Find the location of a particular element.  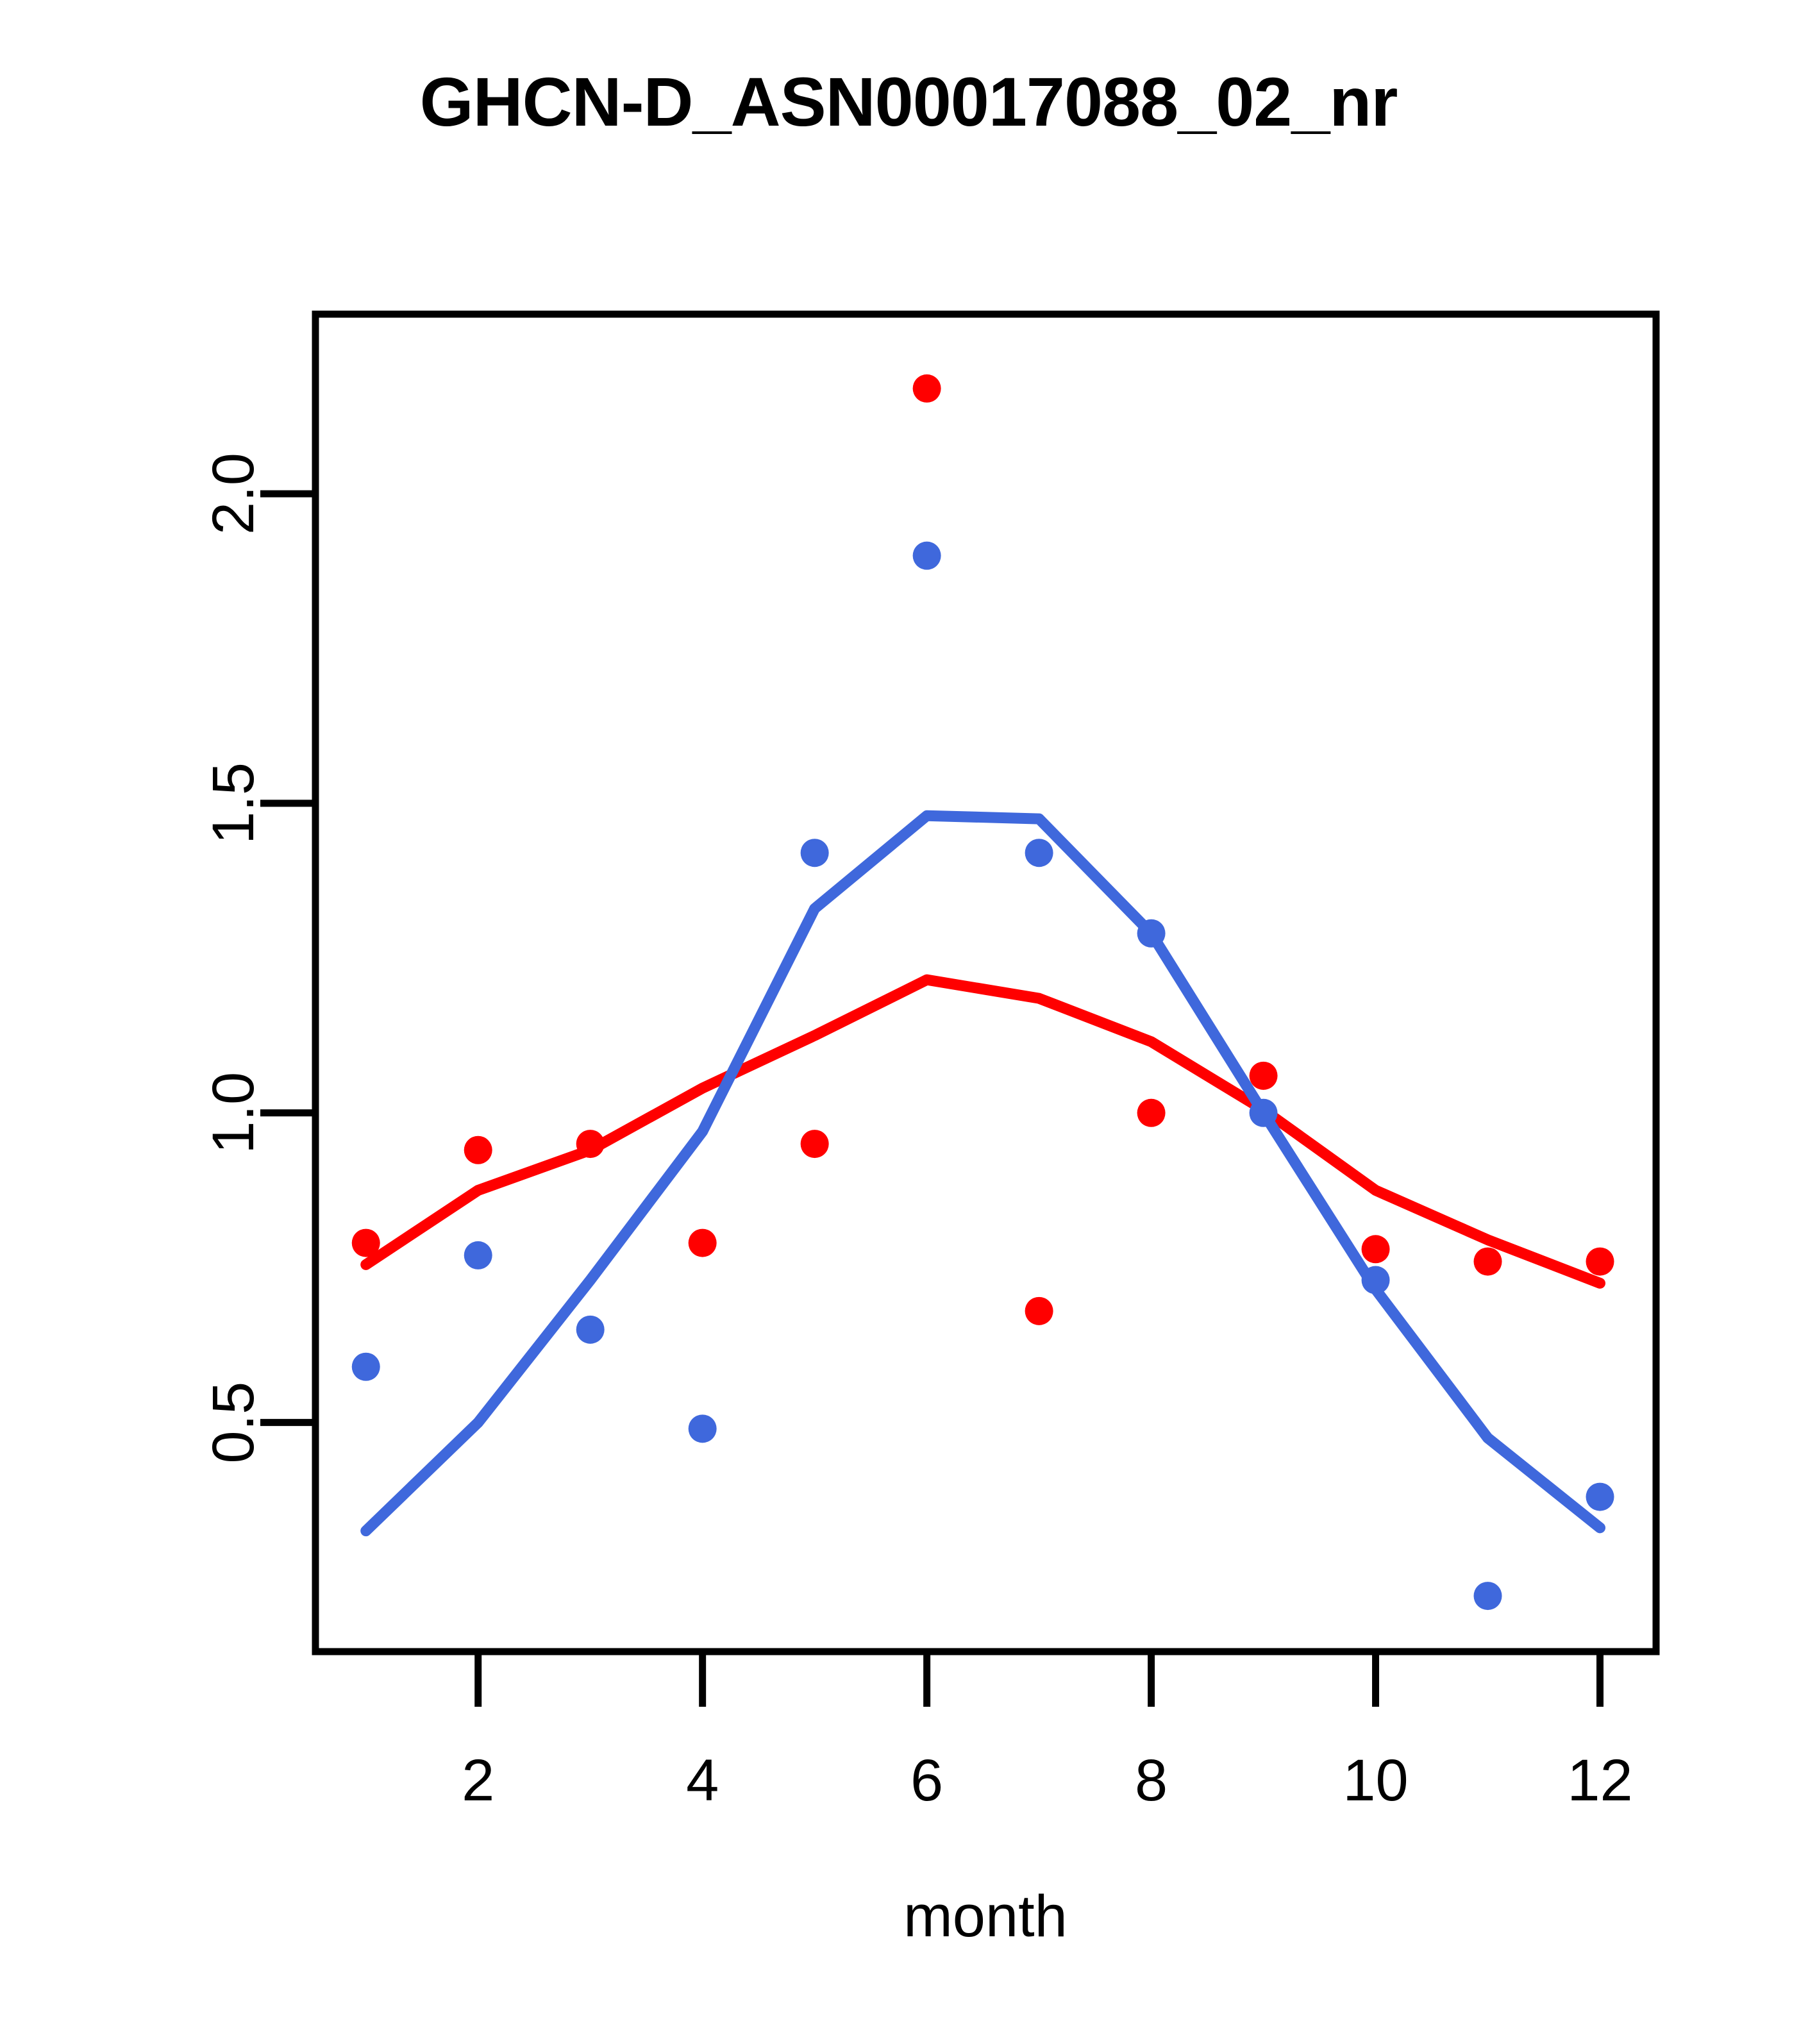

y-axis-tick-labels: 0.5 1.0 1.5 2.0 is located at coordinates (234, 959).